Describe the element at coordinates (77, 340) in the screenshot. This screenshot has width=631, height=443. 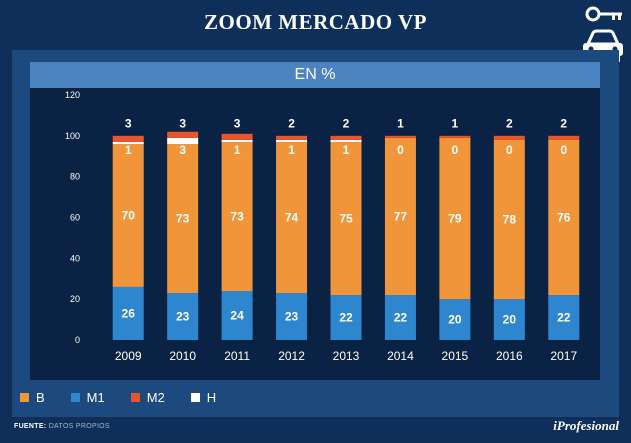
I see `y-tick-label: 0` at that location.